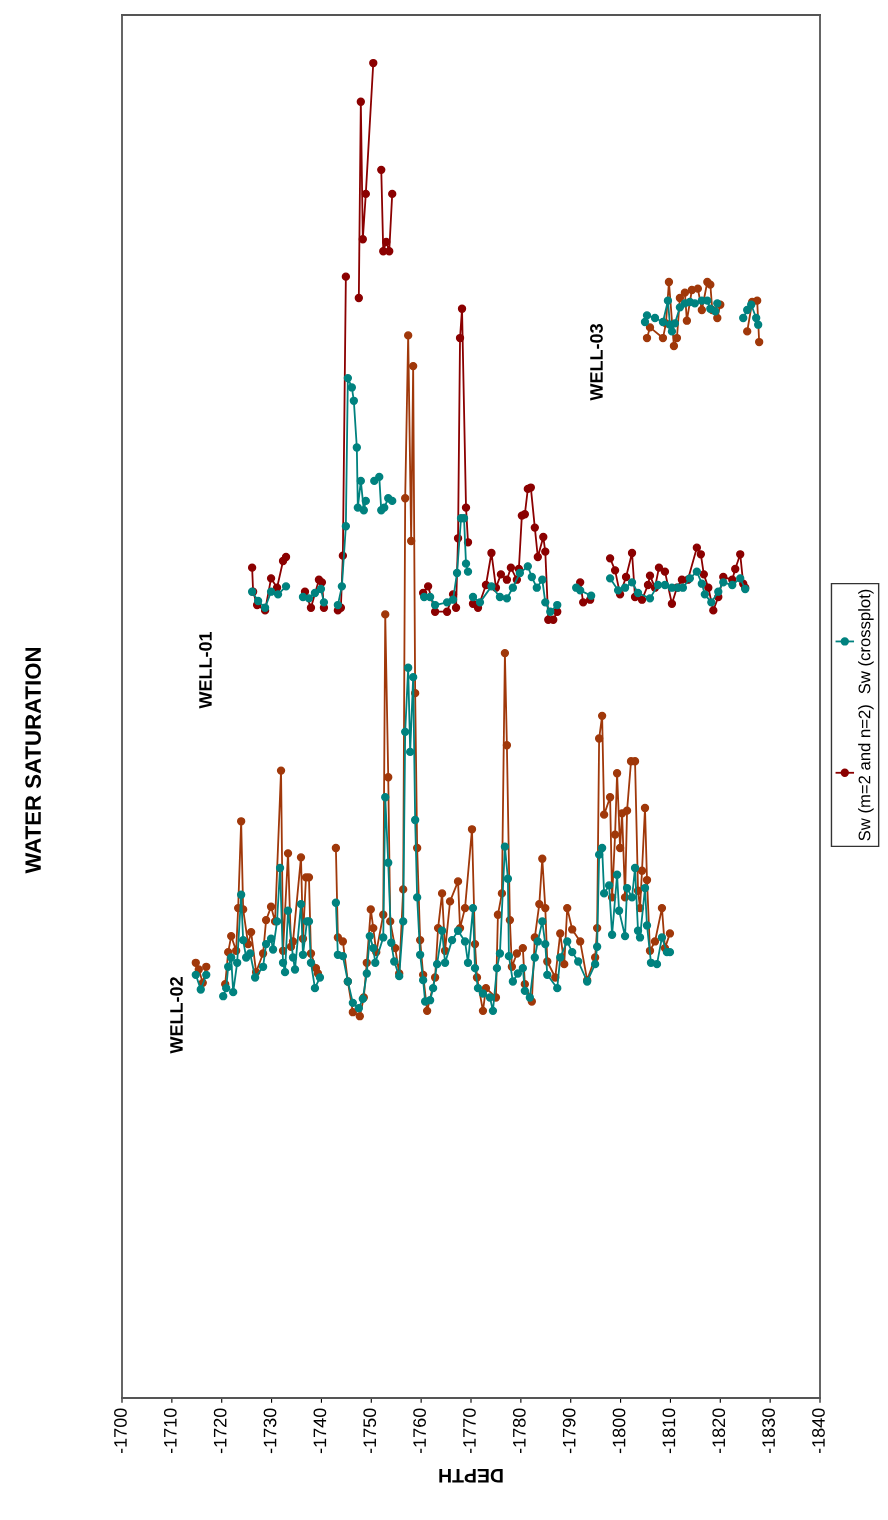 The image size is (888, 1520). I want to click on x-tick-label: -1810, so click(669, 1431).